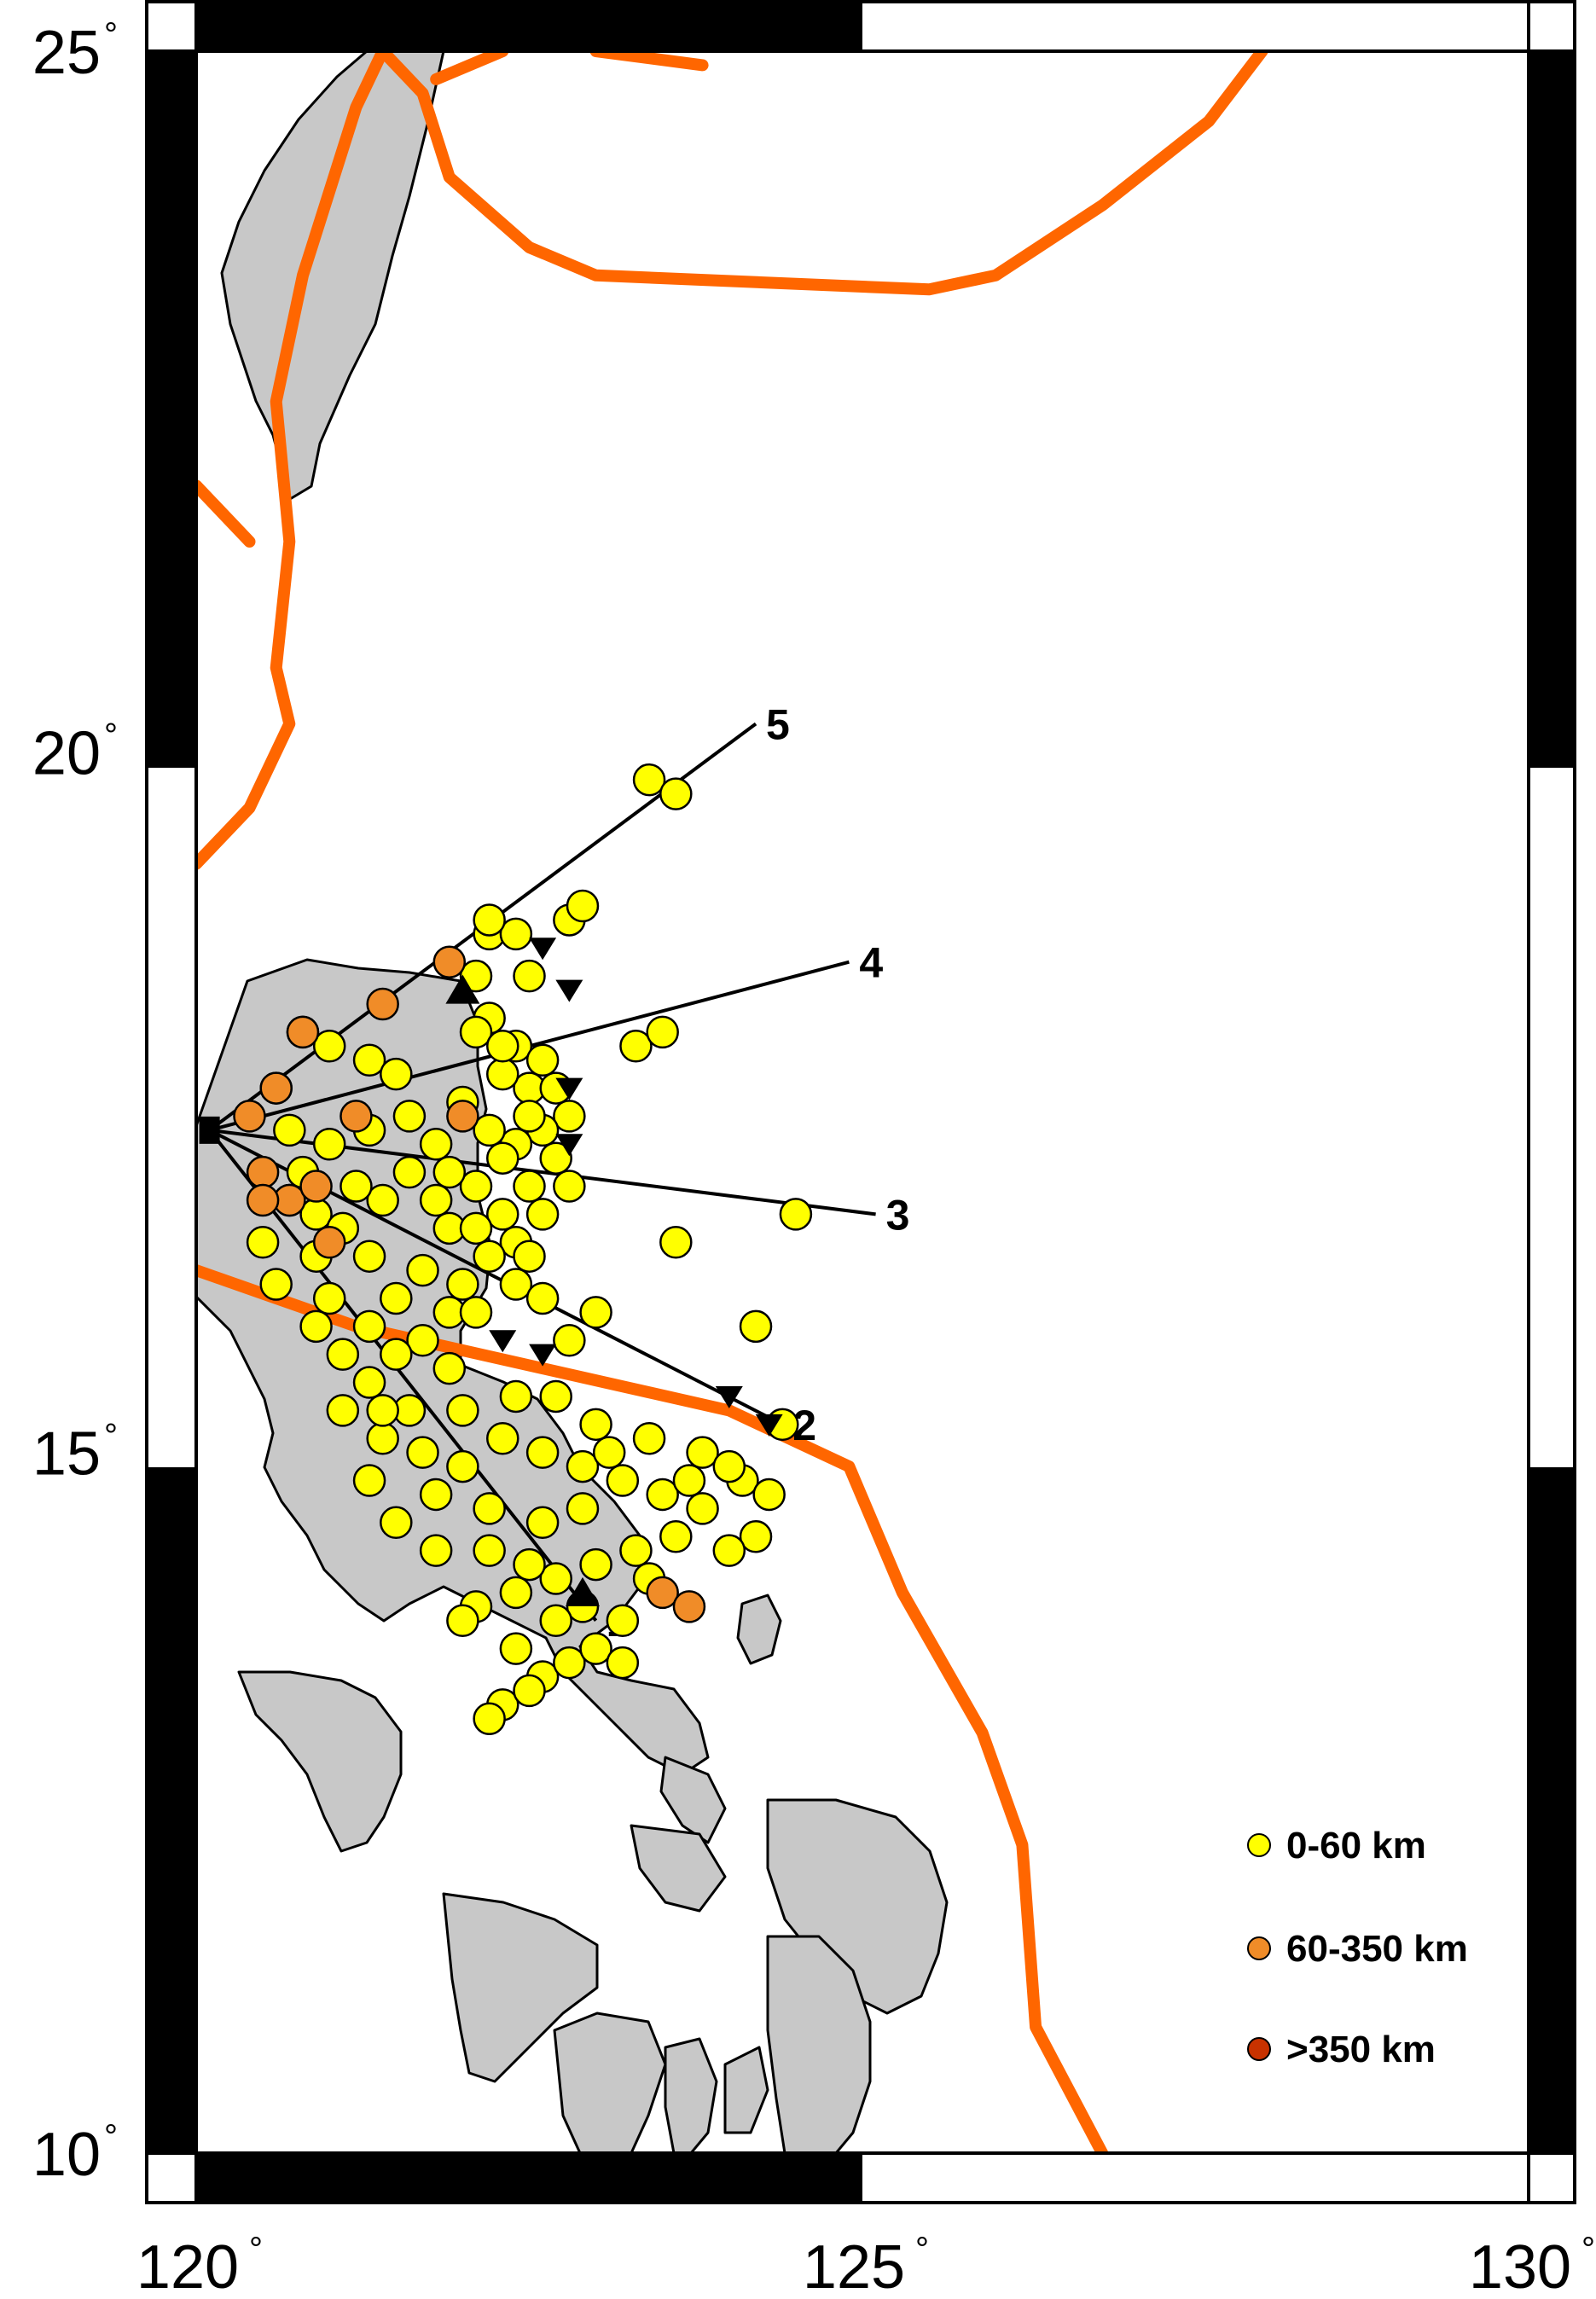 The height and width of the screenshot is (2299, 1596). What do you see at coordinates (320, 1761) in the screenshot?
I see `landmass-mindoro` at bounding box center [320, 1761].